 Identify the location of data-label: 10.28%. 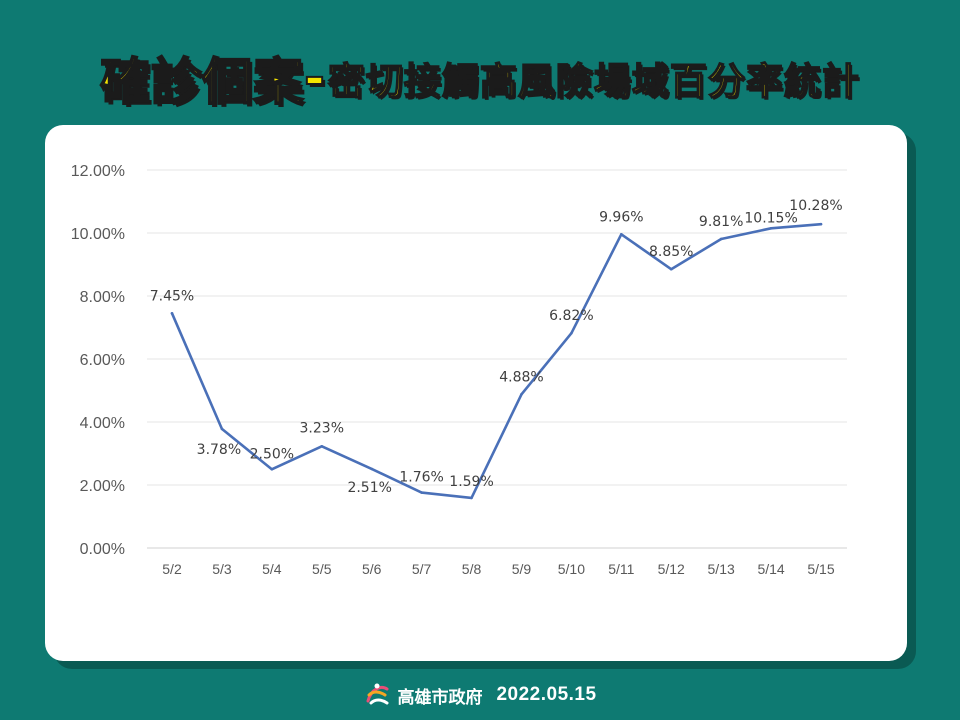
(815, 206).